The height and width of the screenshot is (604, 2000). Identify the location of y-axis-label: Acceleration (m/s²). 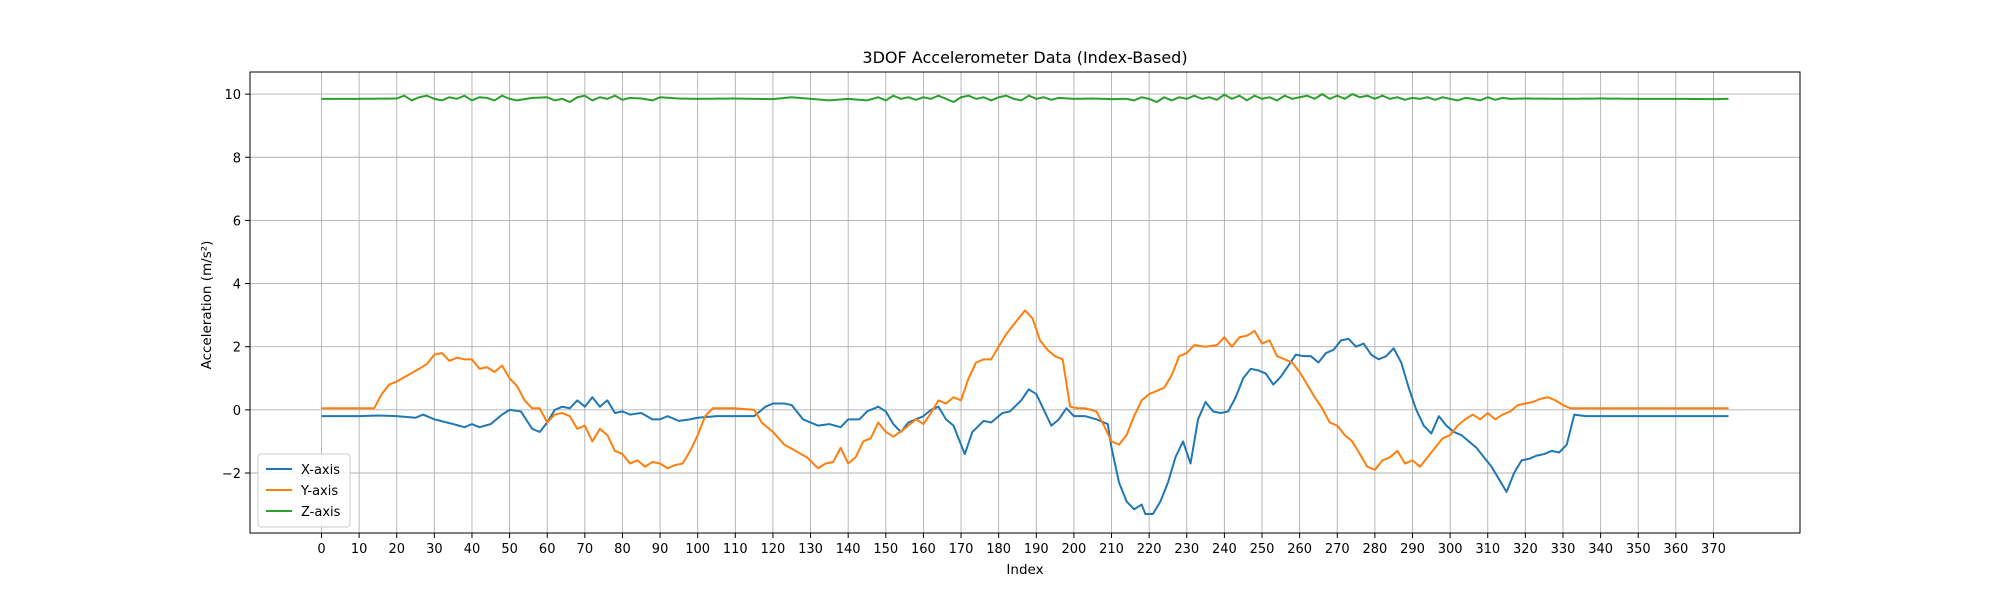
(207, 305).